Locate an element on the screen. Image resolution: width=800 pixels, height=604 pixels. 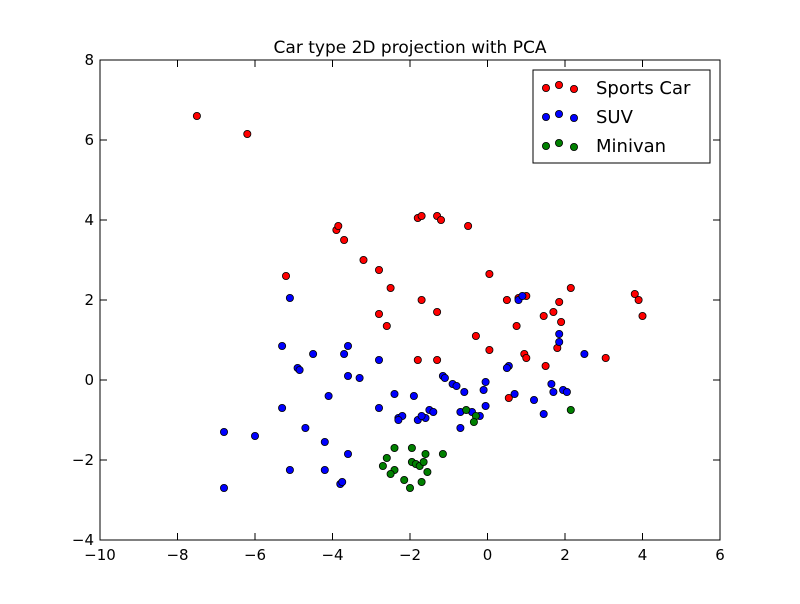
x-tick-label: 6 is located at coordinates (720, 555).